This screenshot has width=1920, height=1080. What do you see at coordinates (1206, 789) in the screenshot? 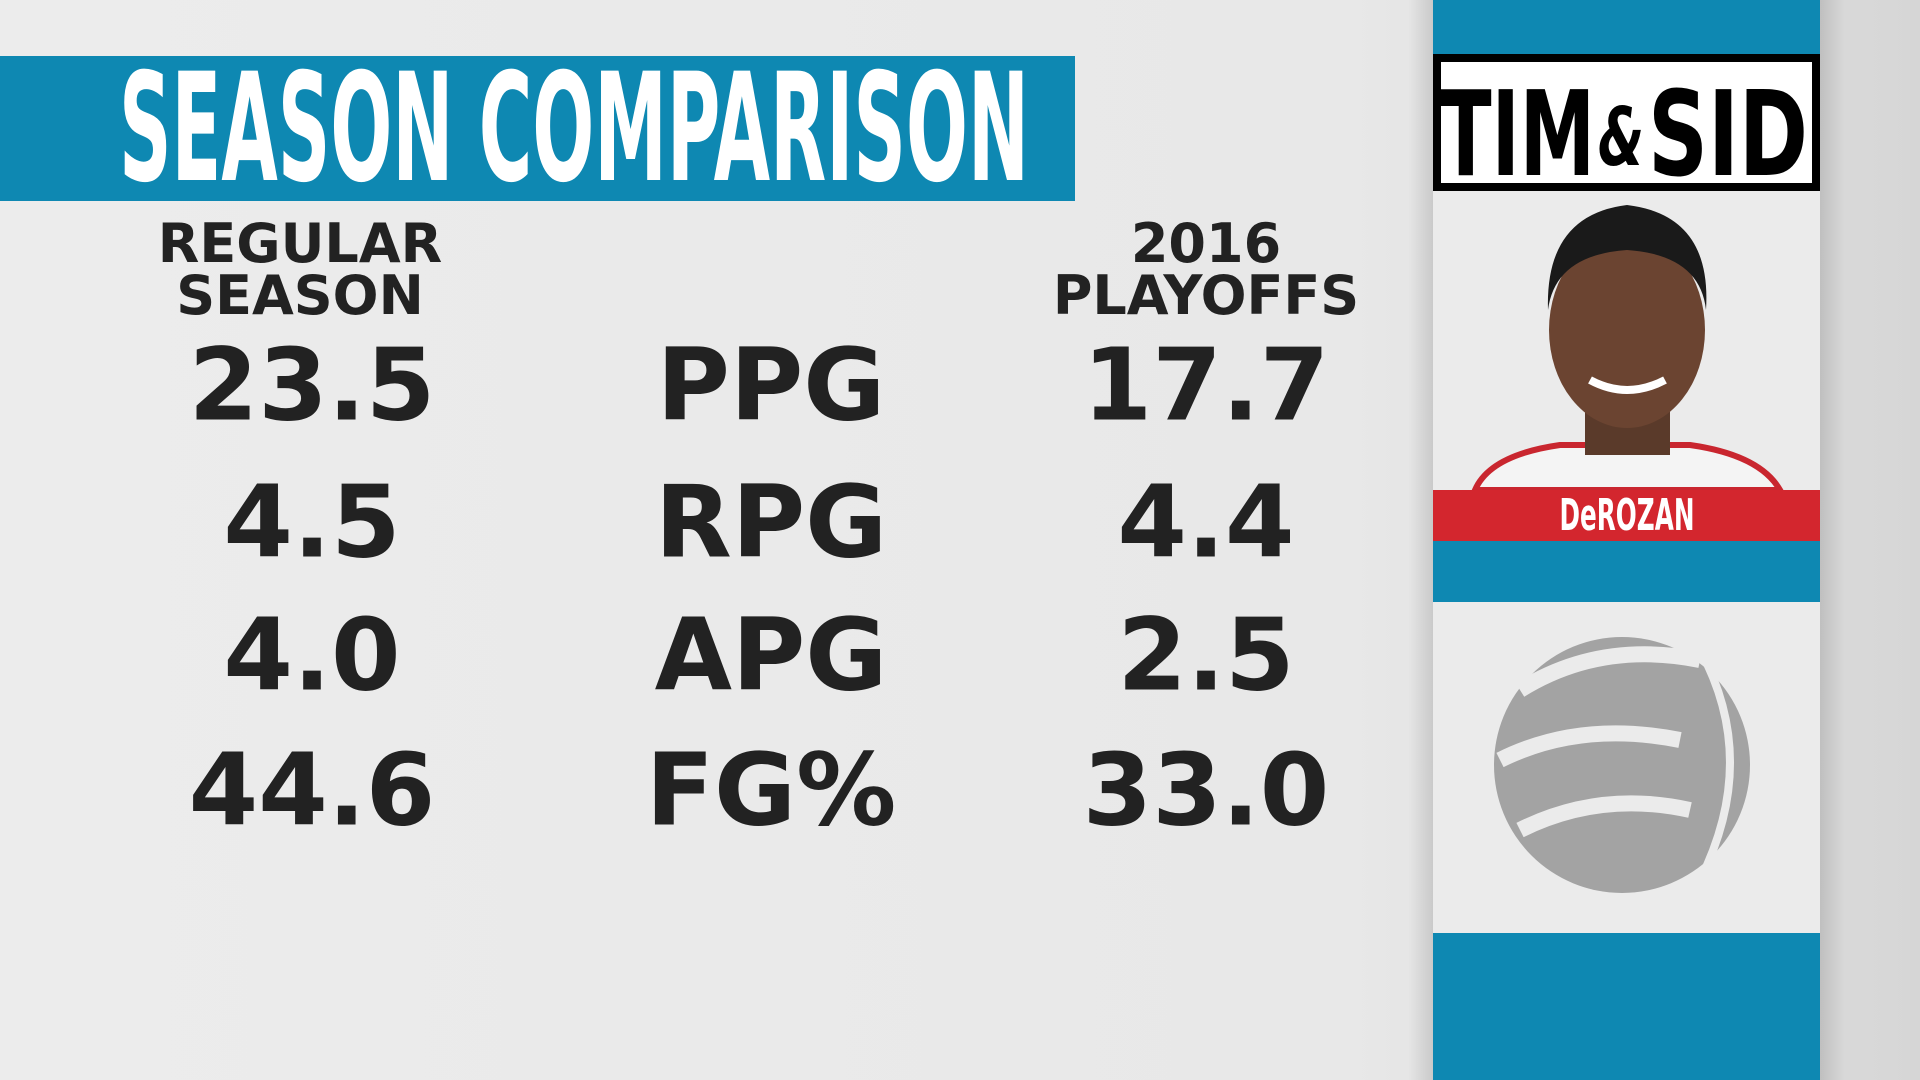
I see `playoff-value: 33.0` at bounding box center [1206, 789].